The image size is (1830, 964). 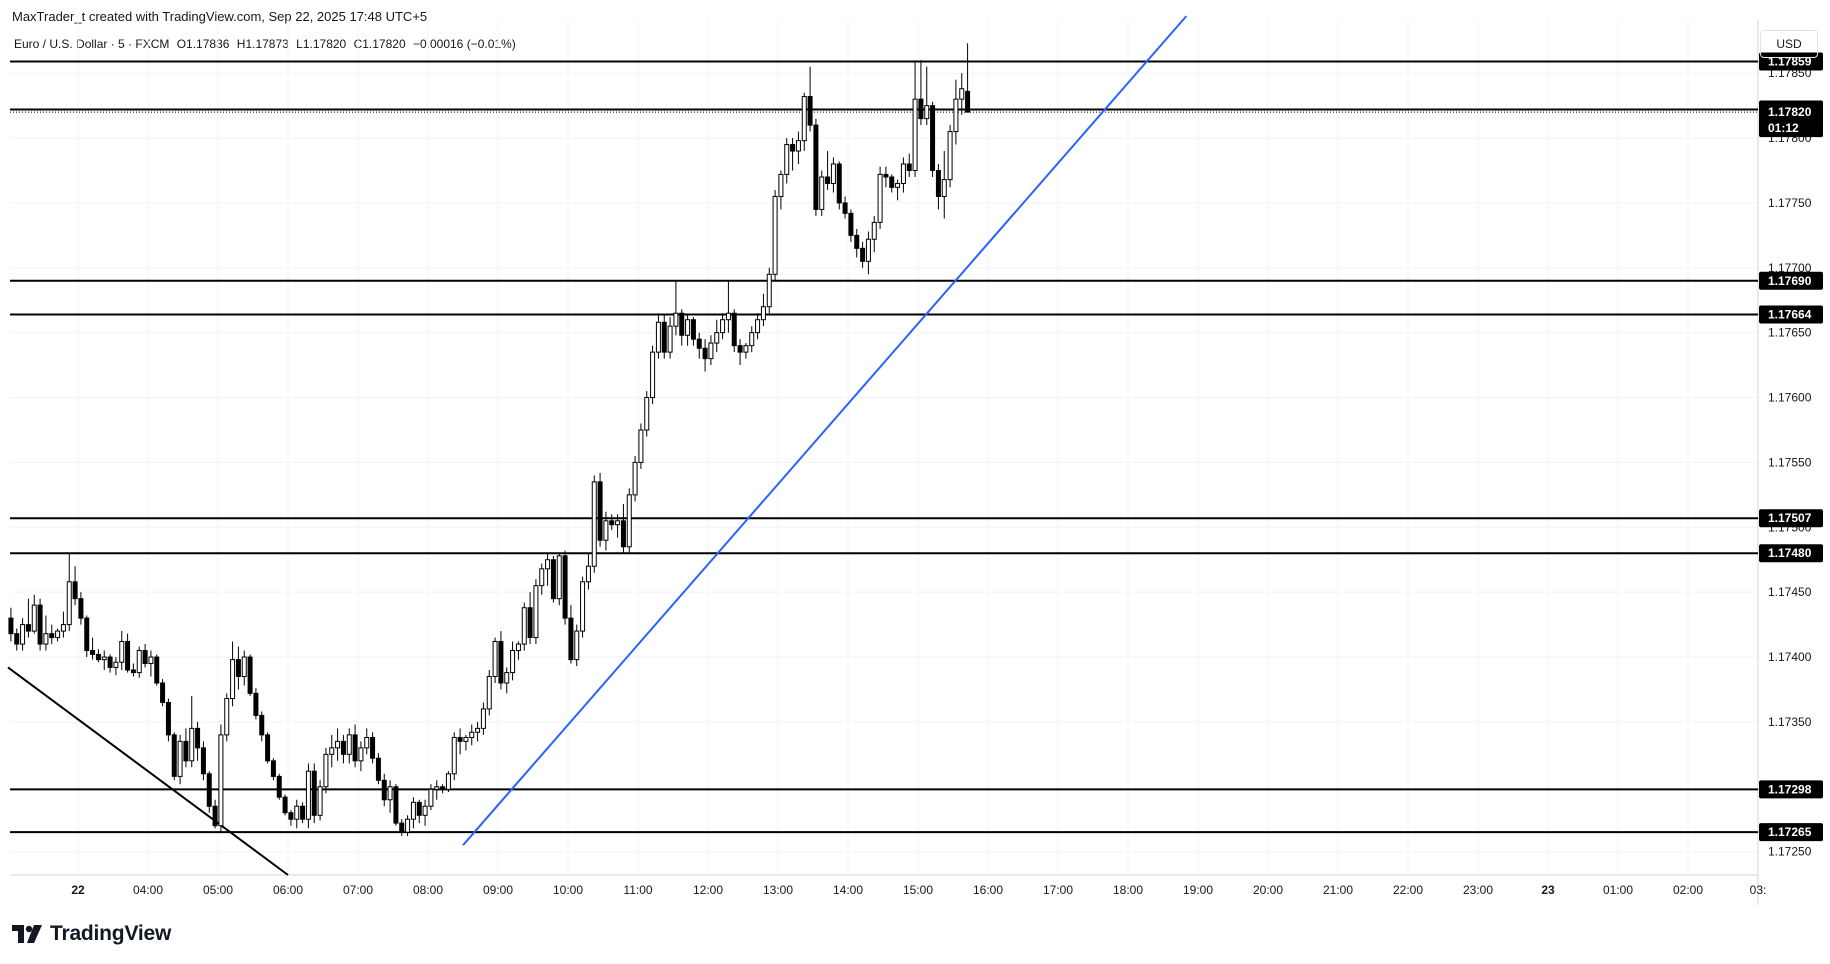 What do you see at coordinates (148, 771) in the screenshot?
I see `trendline` at bounding box center [148, 771].